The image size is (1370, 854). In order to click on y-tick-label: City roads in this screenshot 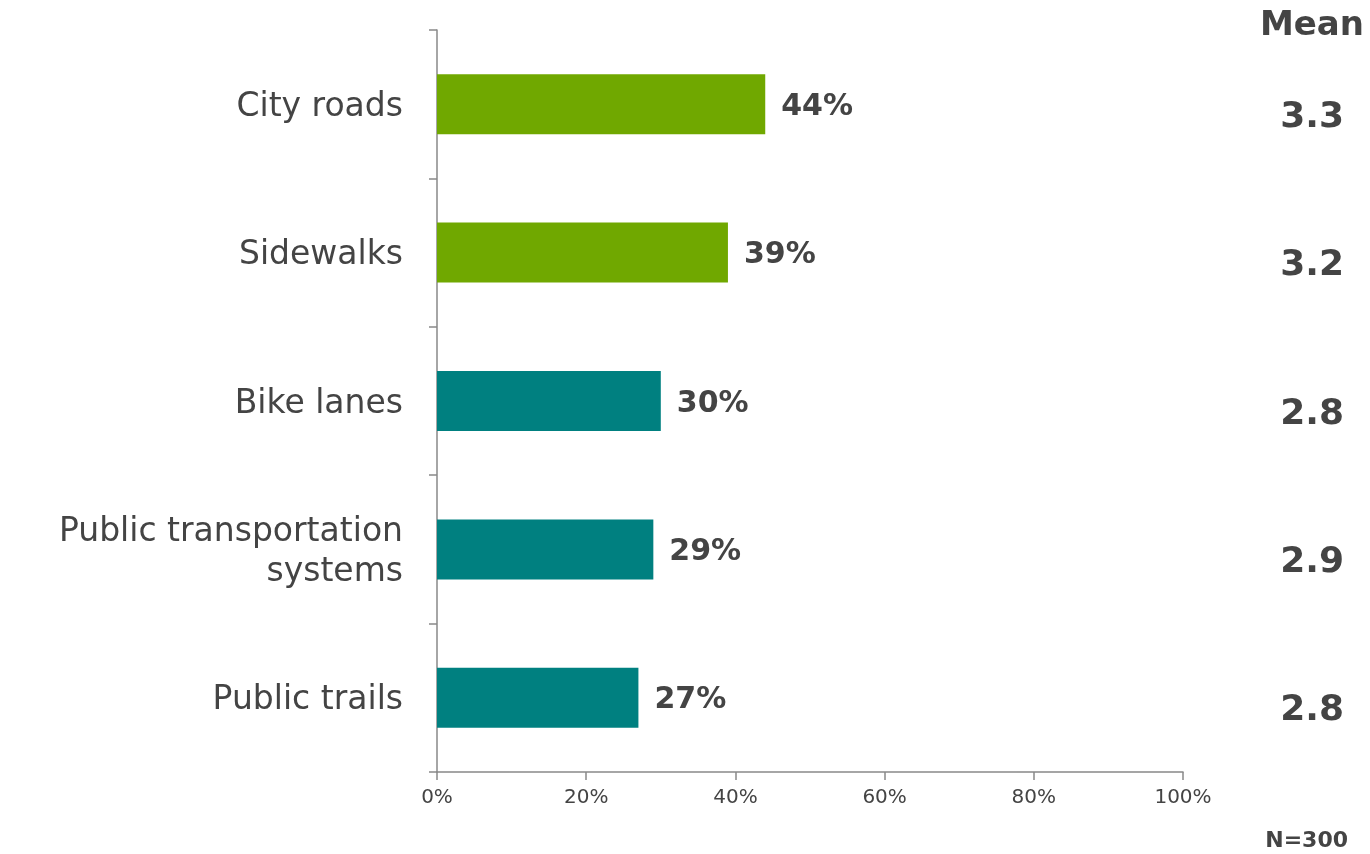, I will do `click(319, 104)`.